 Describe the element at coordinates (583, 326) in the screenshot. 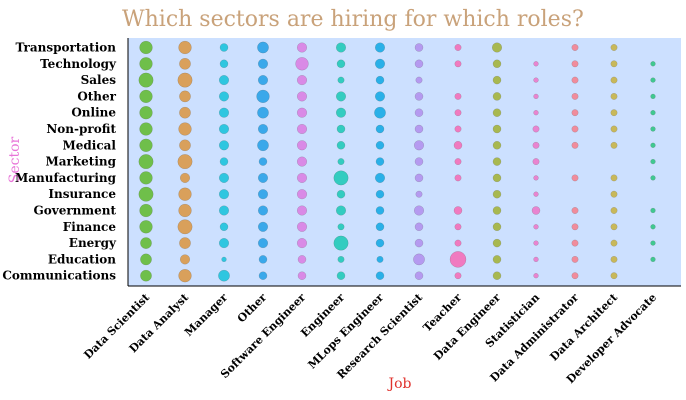

I see `x-tick-label: Data Architect` at that location.